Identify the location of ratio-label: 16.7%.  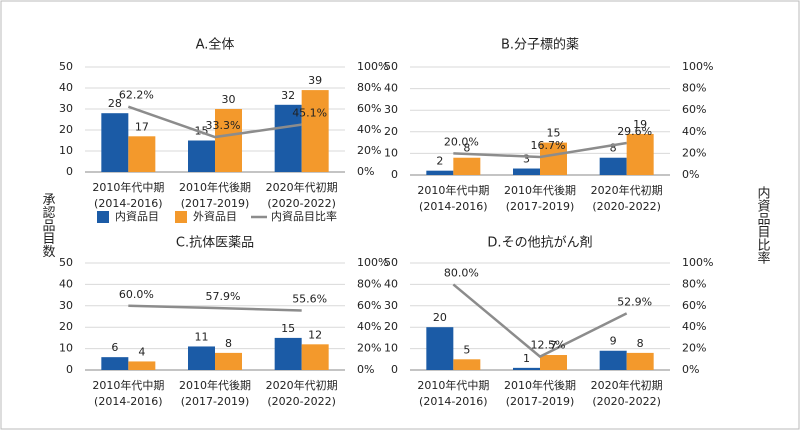
(548, 145).